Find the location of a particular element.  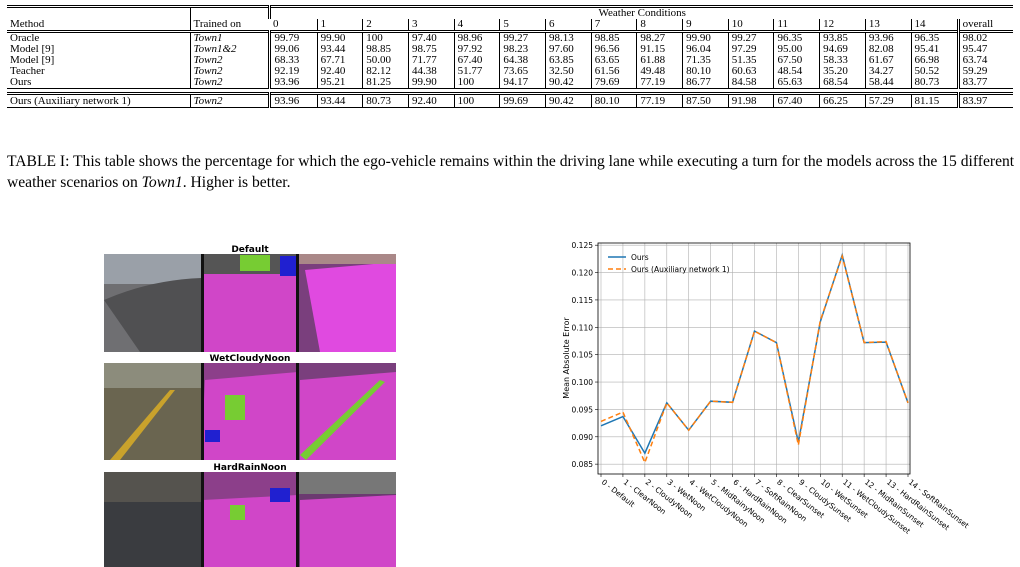

table-cell: 82.12 is located at coordinates (385, 71).